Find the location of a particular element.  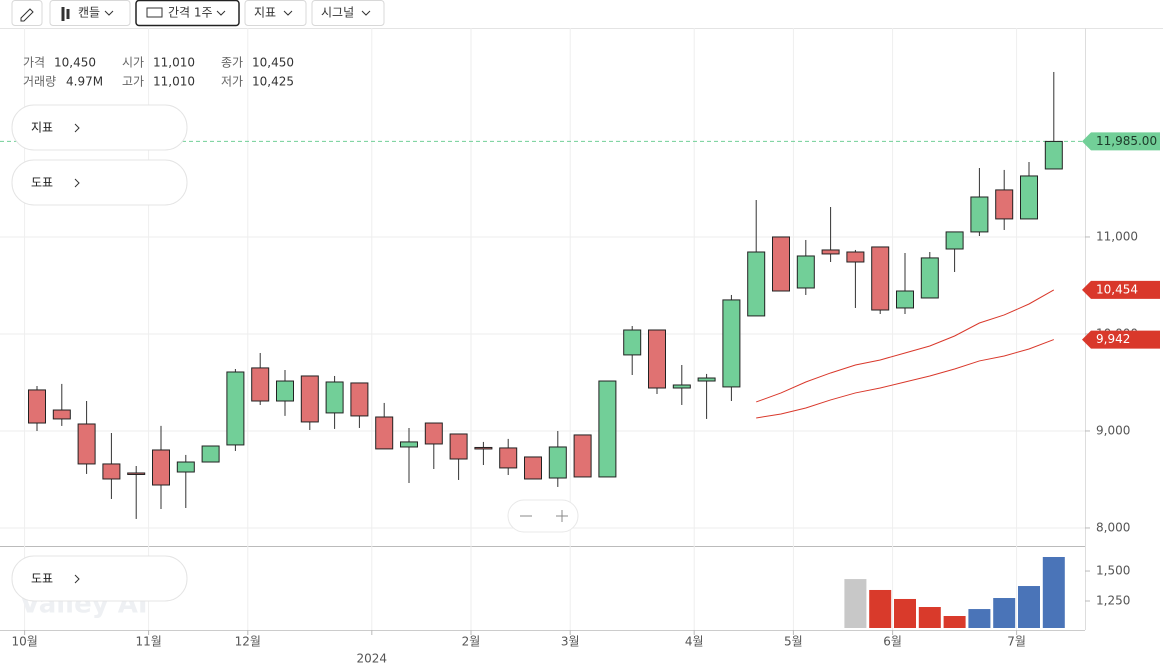

info-label: 종가 is located at coordinates (232, 63).